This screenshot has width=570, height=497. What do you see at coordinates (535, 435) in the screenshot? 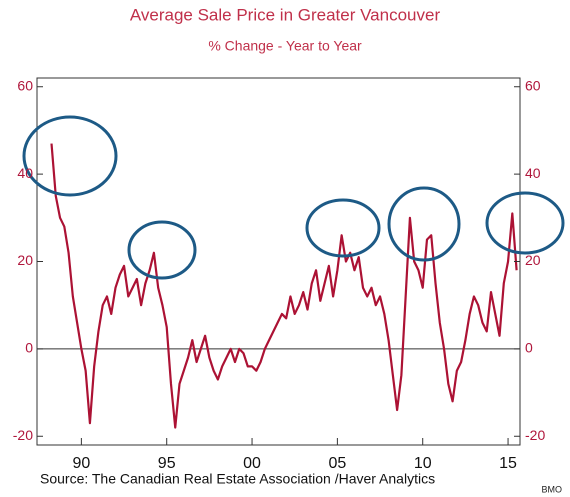
I see `y2-tick-label: -20` at bounding box center [535, 435].